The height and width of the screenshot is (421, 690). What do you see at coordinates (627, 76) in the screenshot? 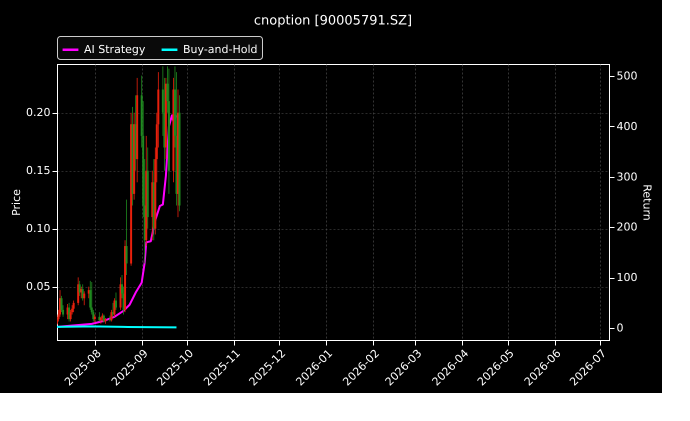
I see `y2-tick-label: 500` at bounding box center [627, 76].